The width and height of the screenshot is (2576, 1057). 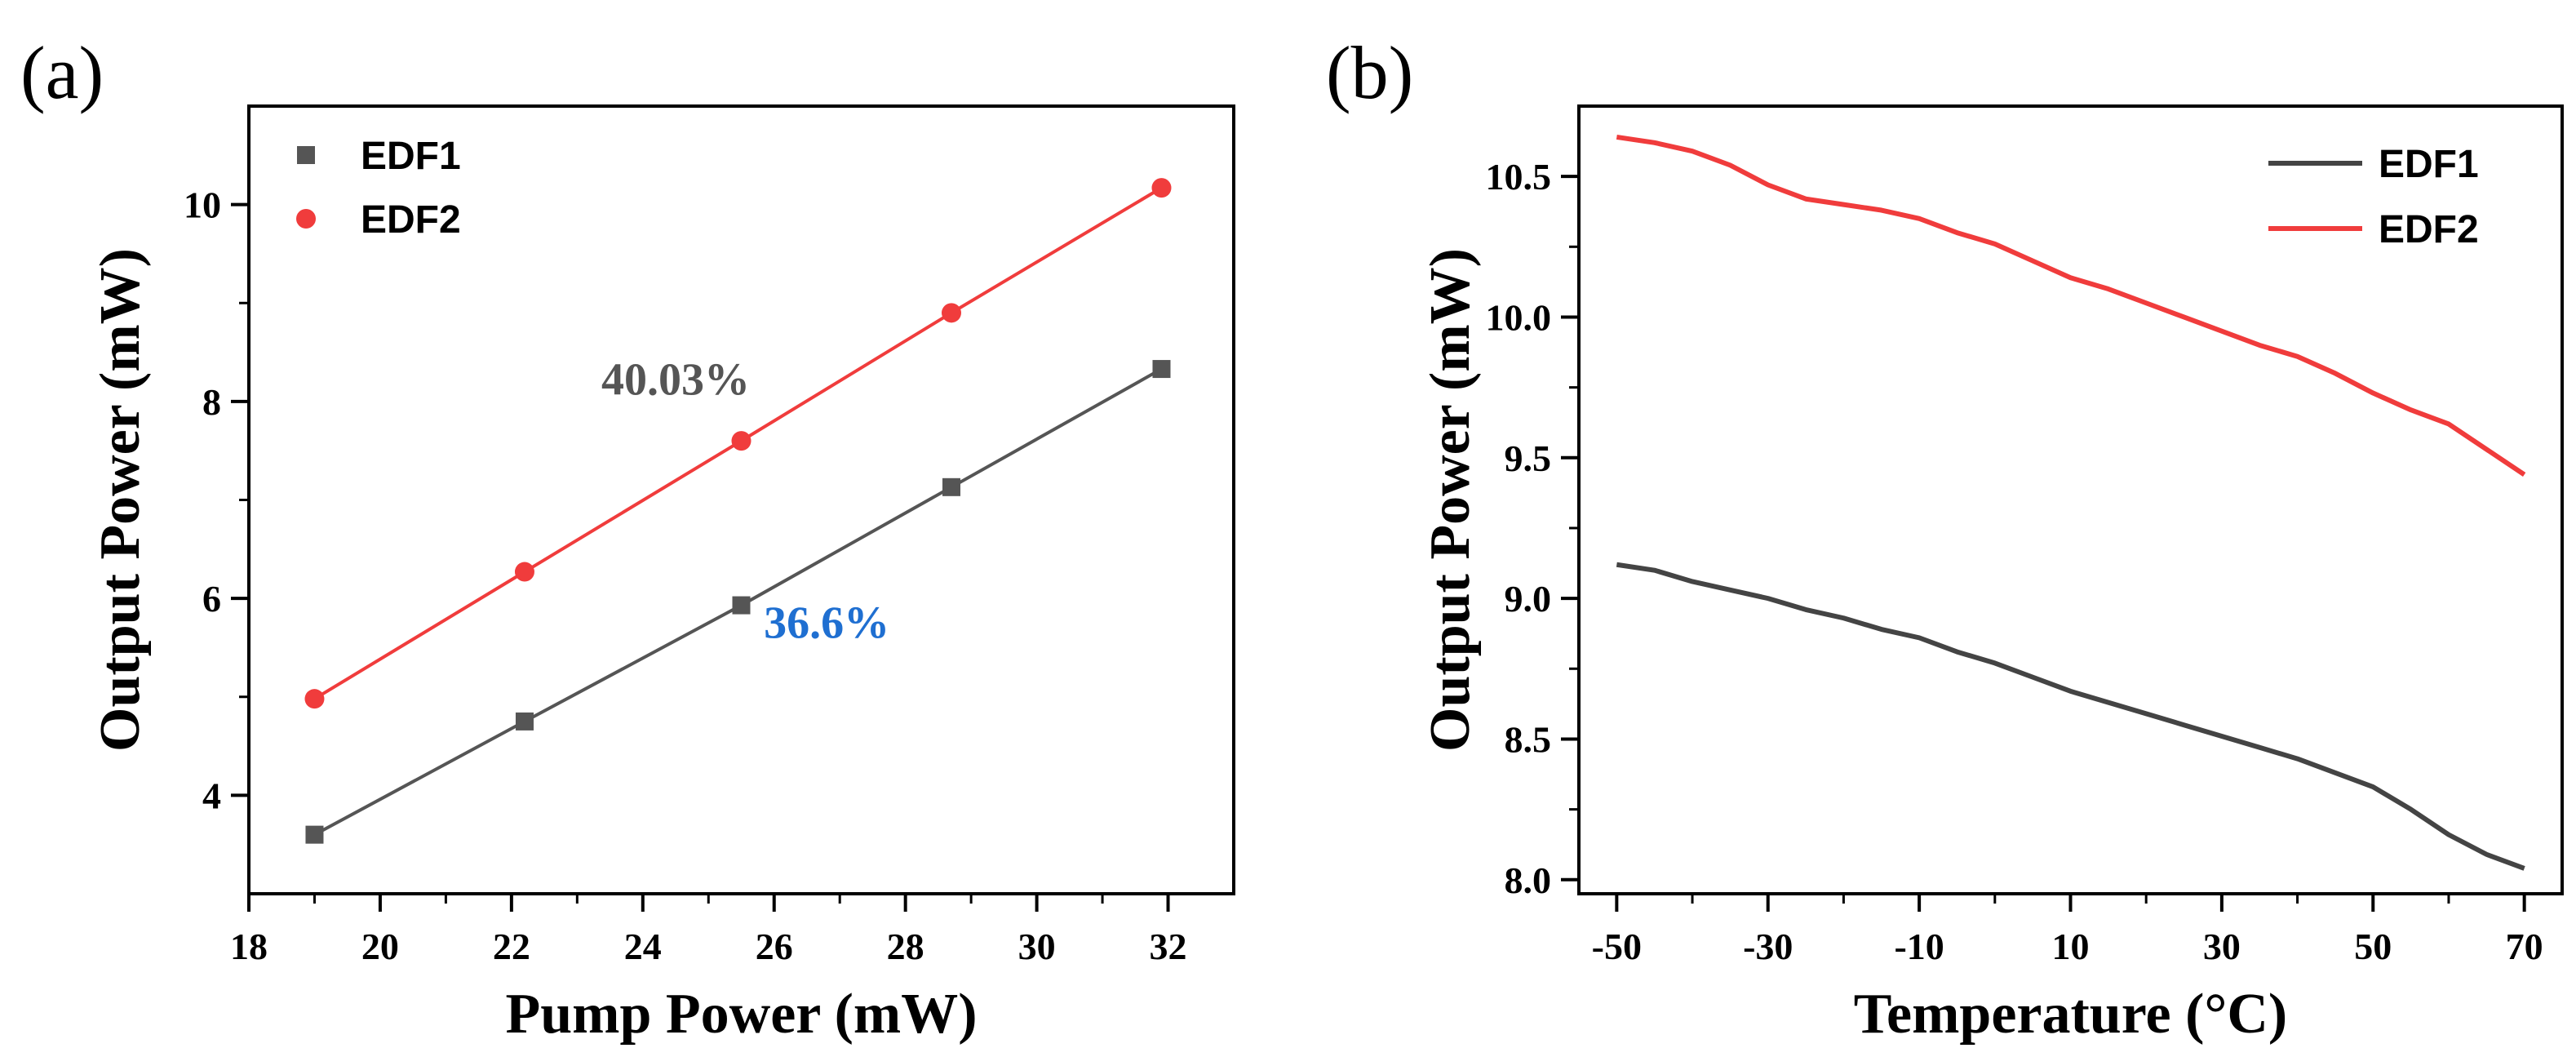 I want to click on y-tick-label: 4, so click(x=211, y=795).